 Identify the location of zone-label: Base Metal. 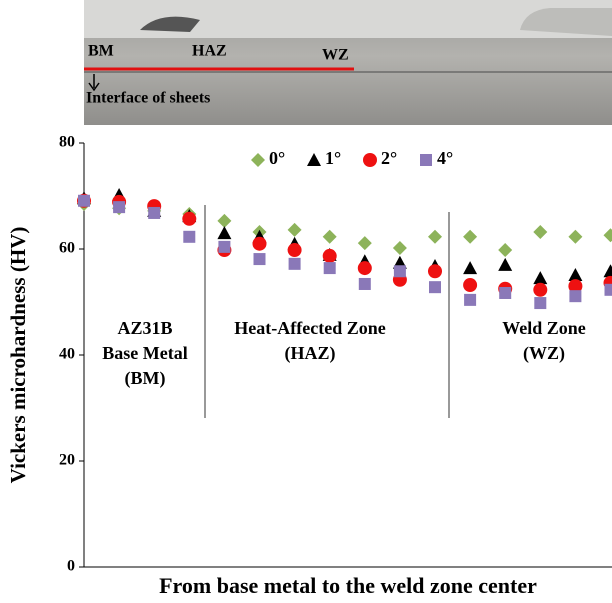
(144, 353).